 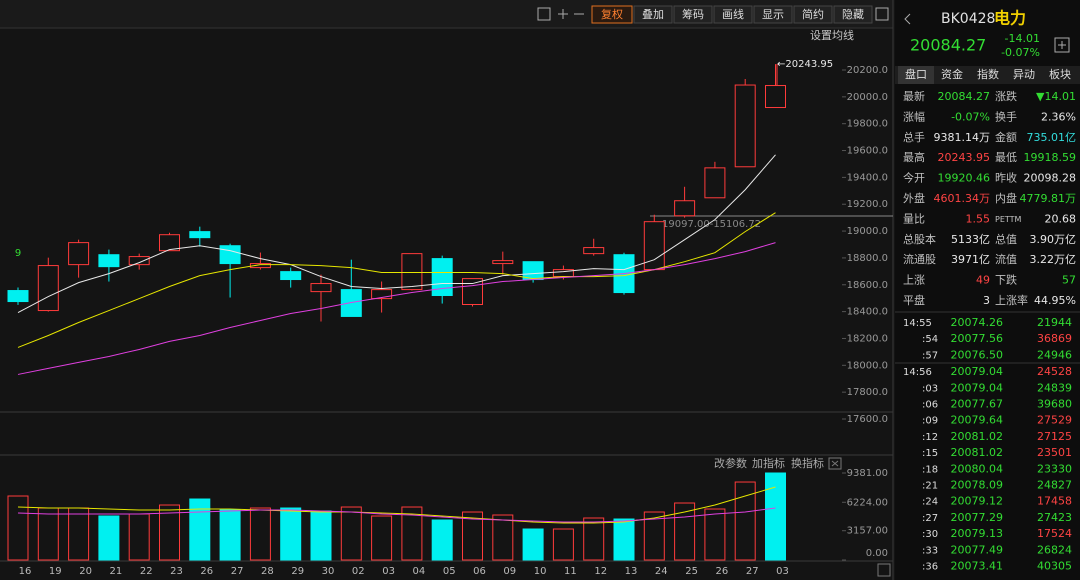 I want to click on quote-label: 总手, so click(x=914, y=137).